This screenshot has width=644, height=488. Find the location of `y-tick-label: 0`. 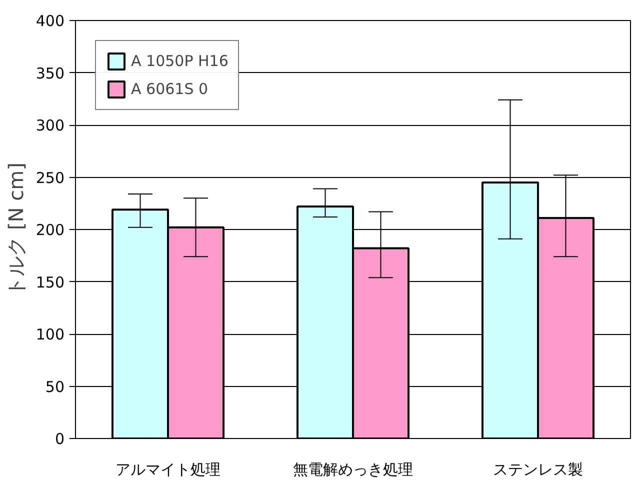

y-tick-label: 0 is located at coordinates (59, 439).